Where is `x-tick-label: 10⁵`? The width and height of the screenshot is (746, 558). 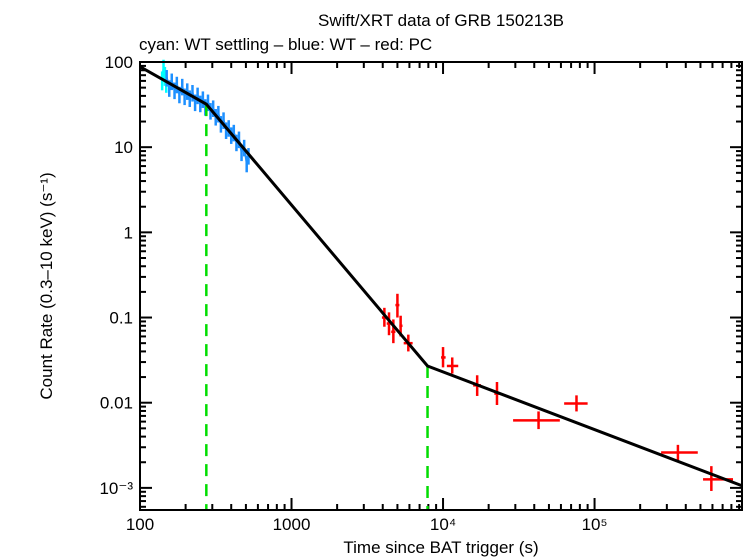 x-tick-label: 10⁵ is located at coordinates (595, 524).